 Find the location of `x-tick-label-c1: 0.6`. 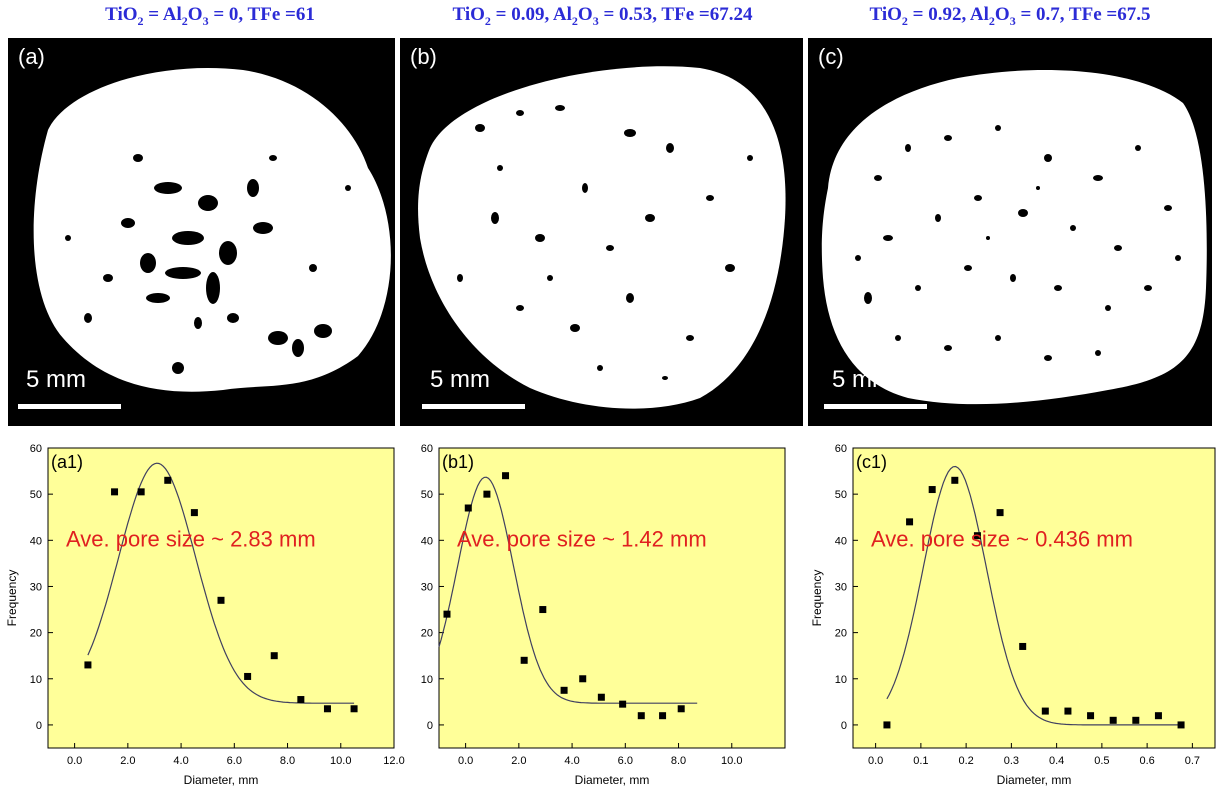

x-tick-label-c1: 0.6 is located at coordinates (1146, 761).